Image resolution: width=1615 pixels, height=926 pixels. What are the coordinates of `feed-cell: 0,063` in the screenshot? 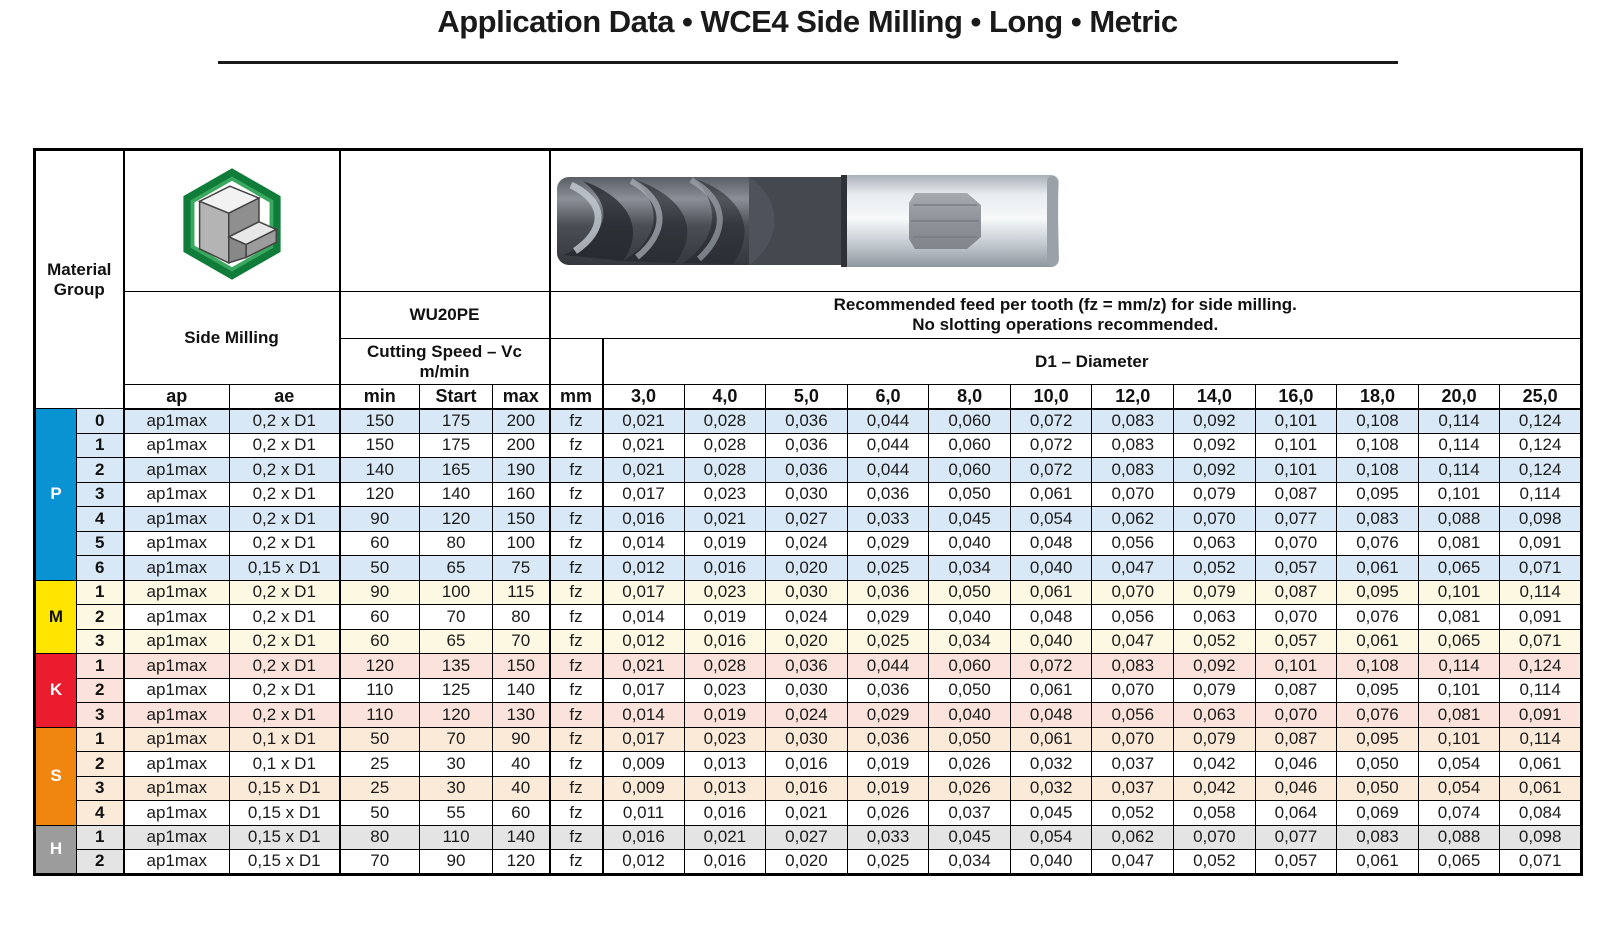 It's located at (1214, 543).